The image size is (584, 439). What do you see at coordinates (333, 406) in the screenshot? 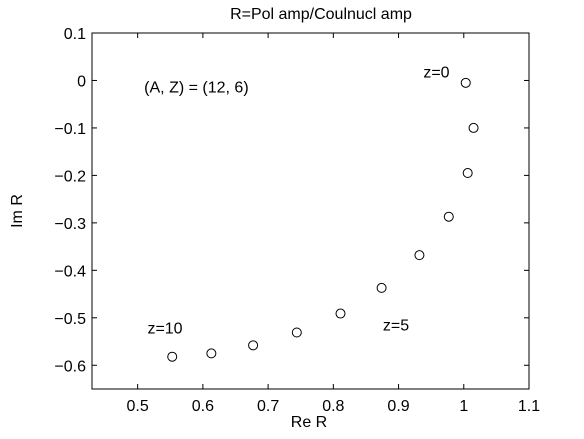
I see `x-tick-label: 0.8` at bounding box center [333, 406].